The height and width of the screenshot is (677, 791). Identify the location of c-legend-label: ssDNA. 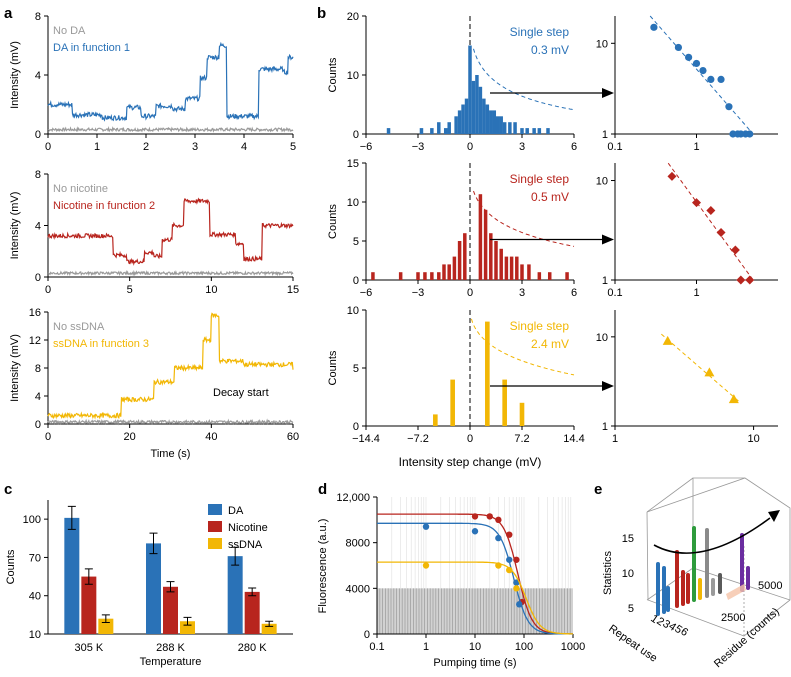
(245, 545).